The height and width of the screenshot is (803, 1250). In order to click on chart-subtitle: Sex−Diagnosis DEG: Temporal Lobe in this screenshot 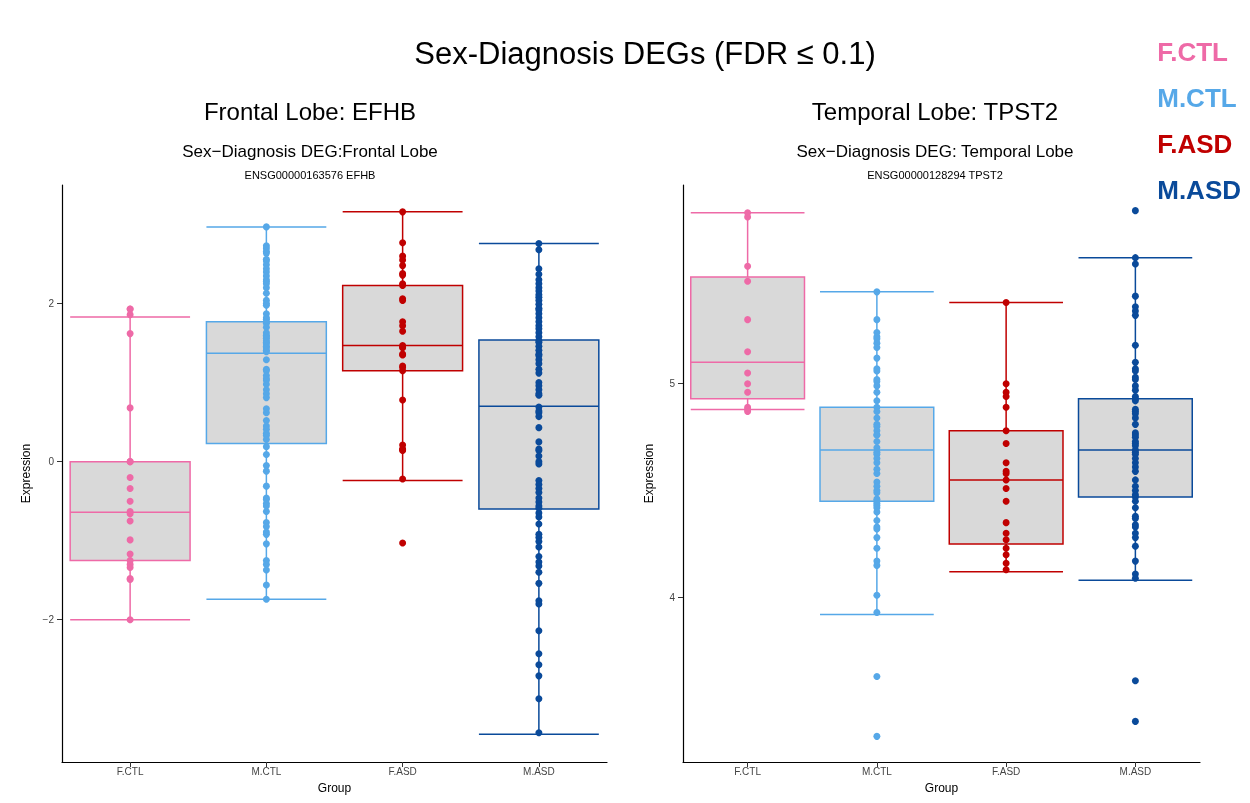, I will do `click(935, 151)`.